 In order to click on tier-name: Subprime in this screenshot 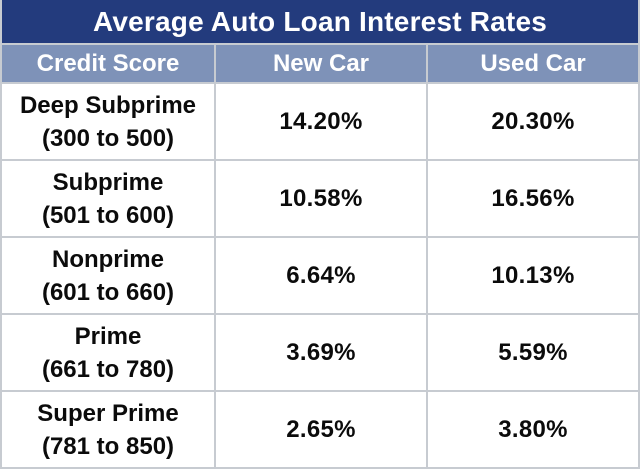, I will do `click(108, 182)`.